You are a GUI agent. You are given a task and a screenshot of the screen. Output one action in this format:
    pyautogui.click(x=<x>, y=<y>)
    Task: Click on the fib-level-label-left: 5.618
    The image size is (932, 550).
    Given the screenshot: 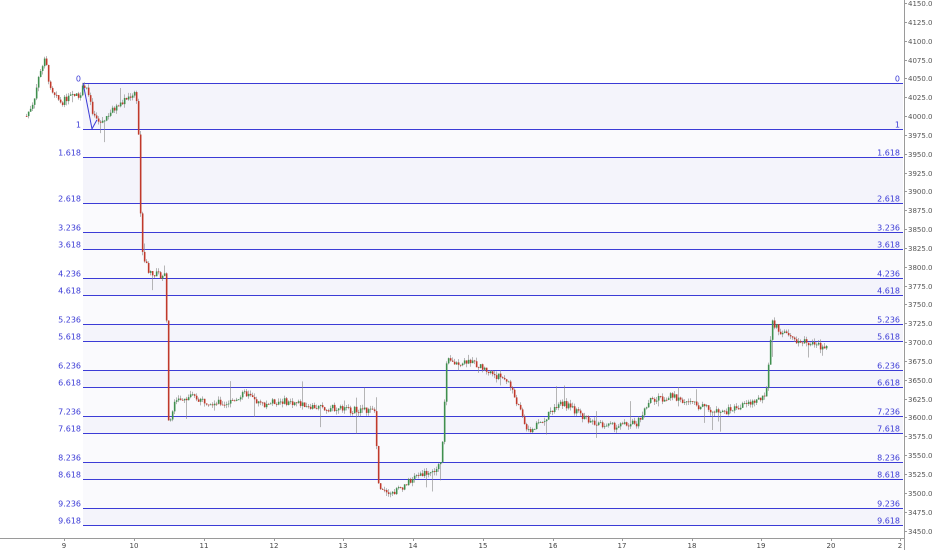 What is the action you would take?
    pyautogui.click(x=69, y=337)
    